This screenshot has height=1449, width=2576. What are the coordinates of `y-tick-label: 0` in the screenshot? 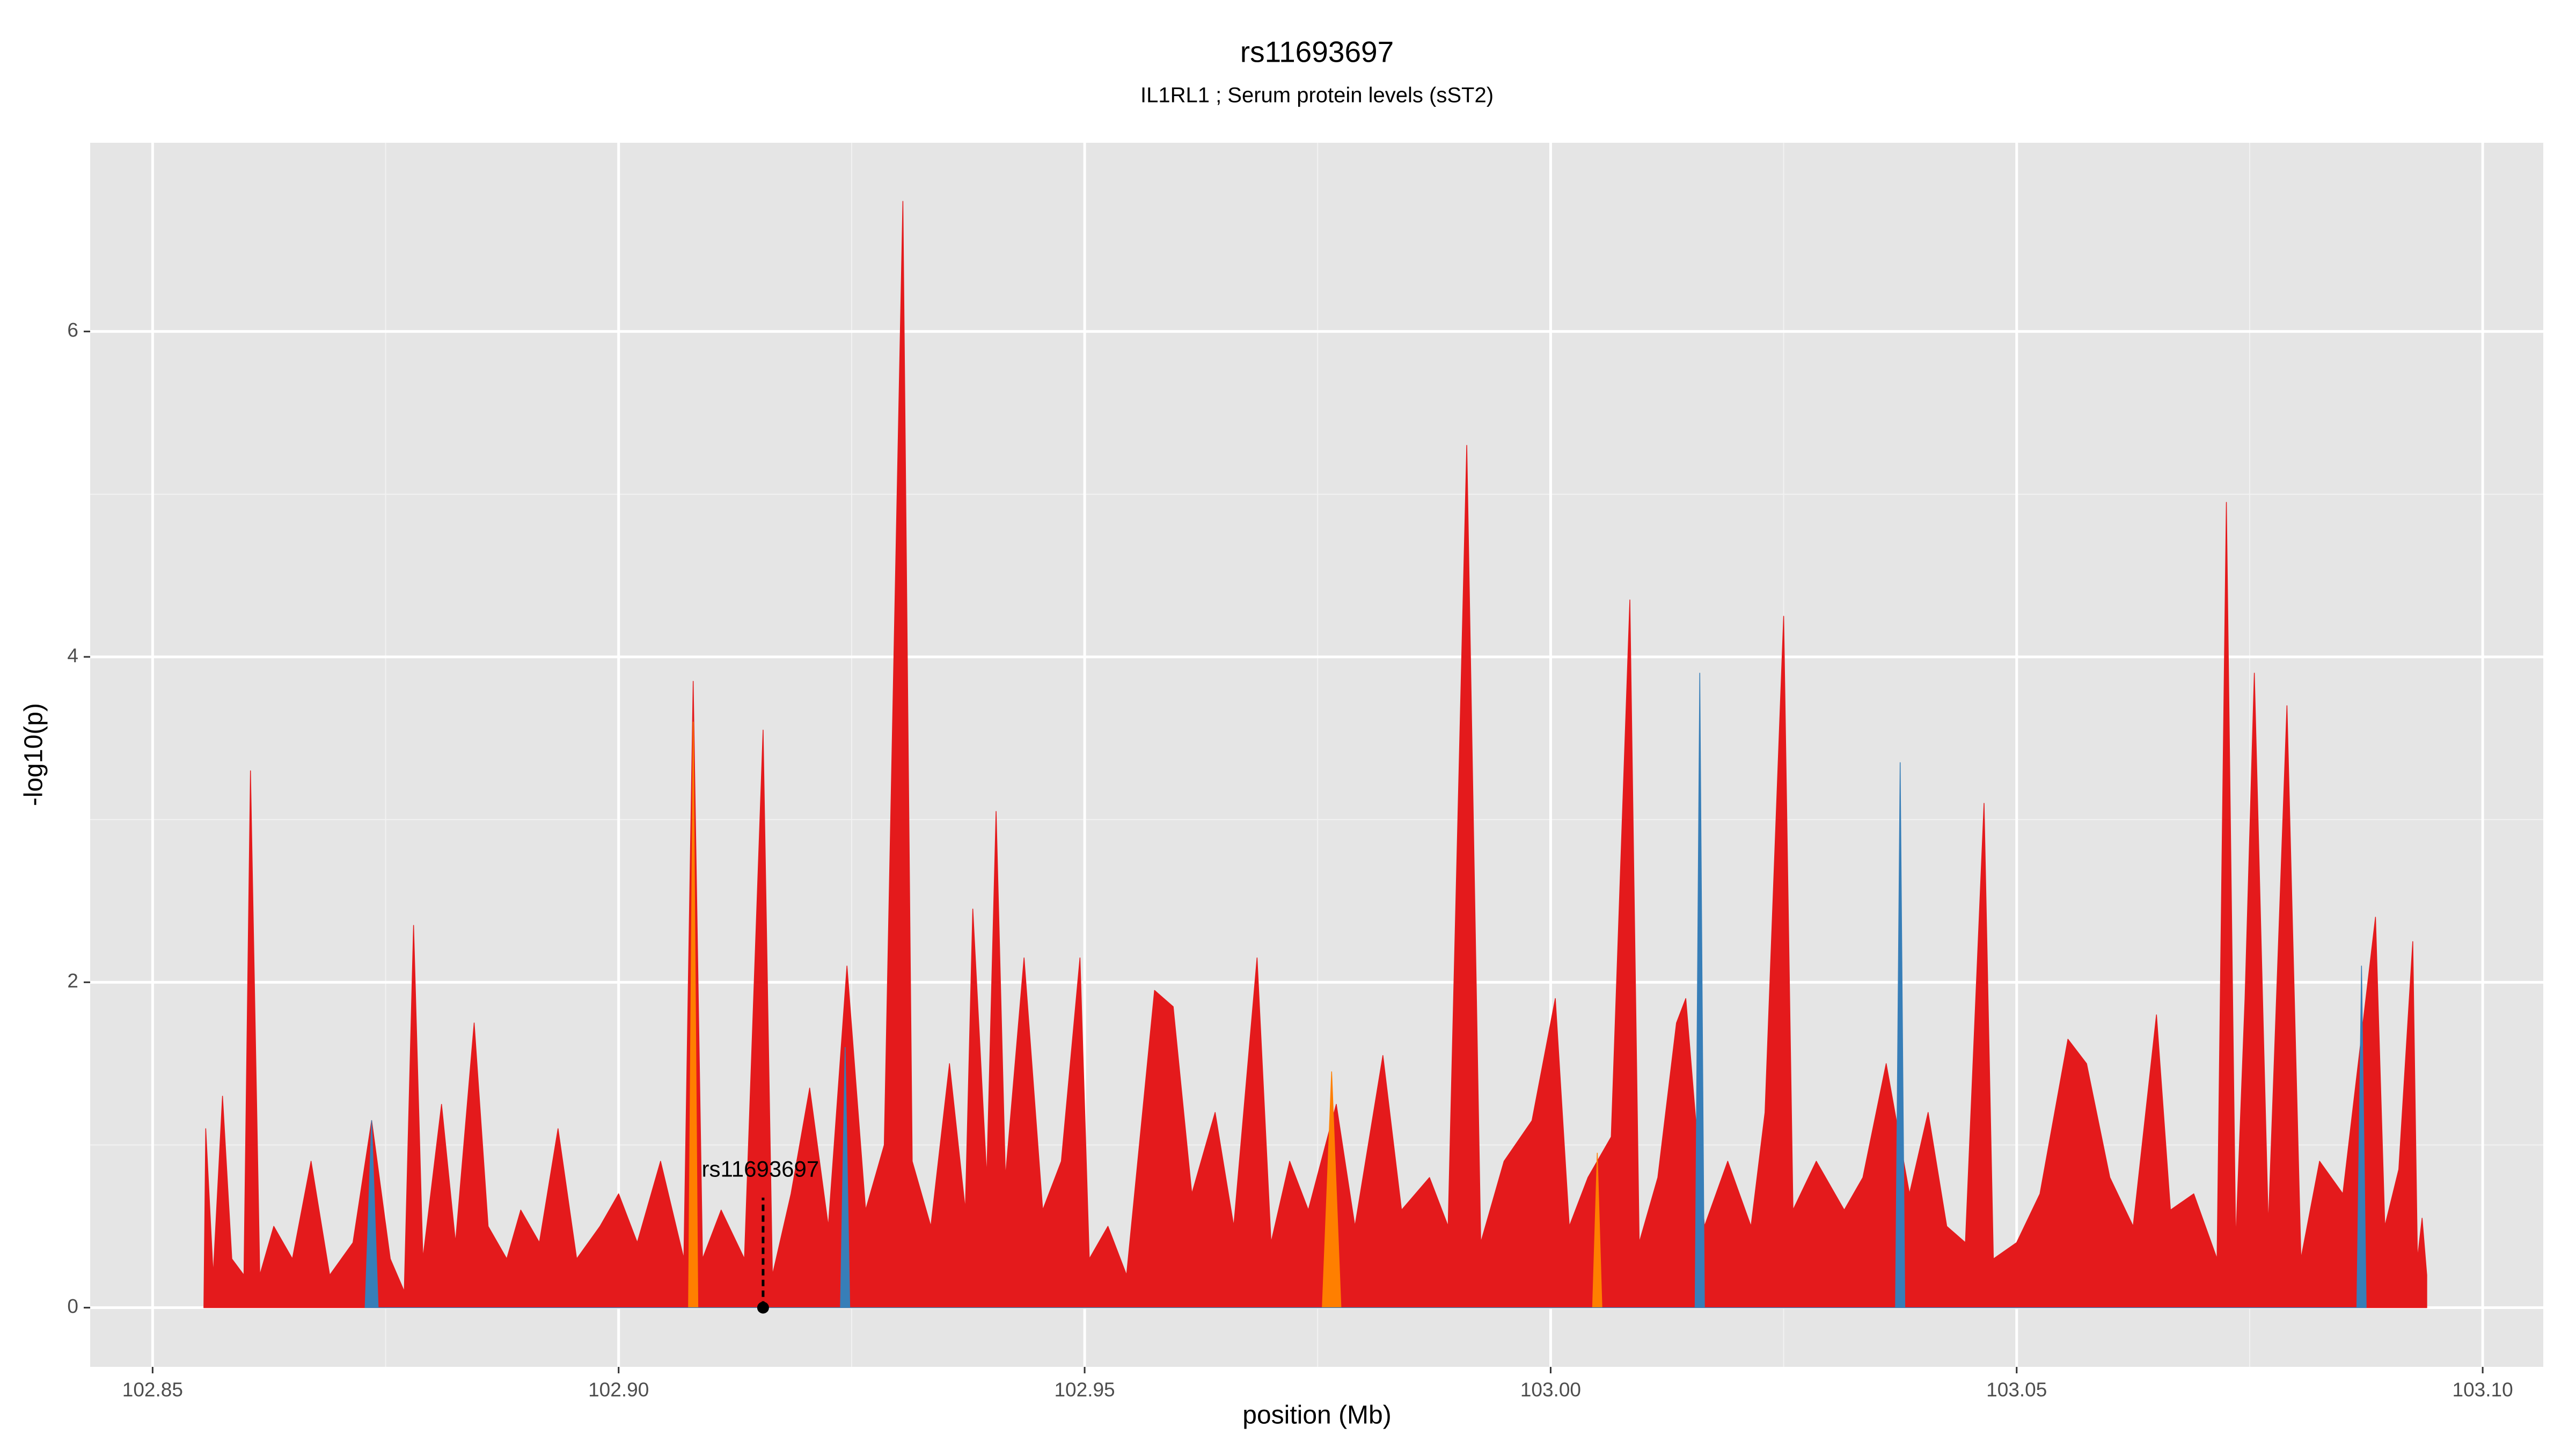 It's located at (72, 1306).